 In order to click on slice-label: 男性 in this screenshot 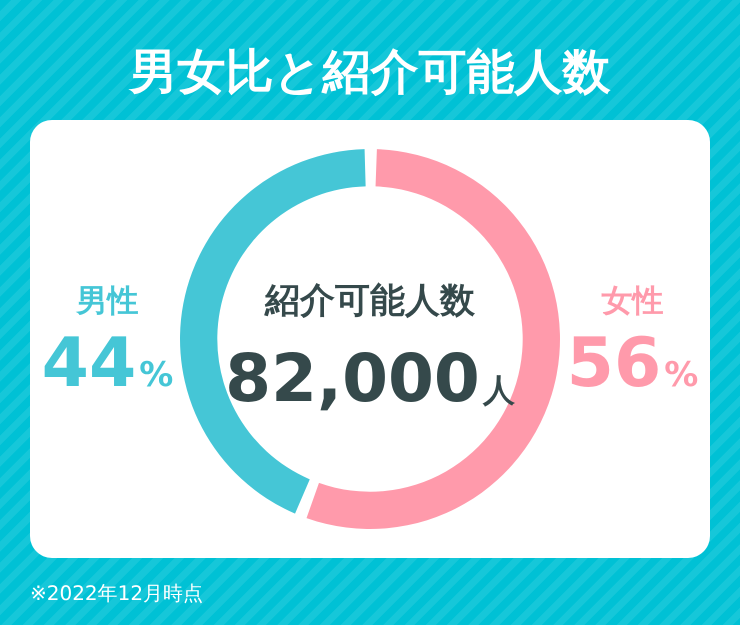, I will do `click(107, 301)`.